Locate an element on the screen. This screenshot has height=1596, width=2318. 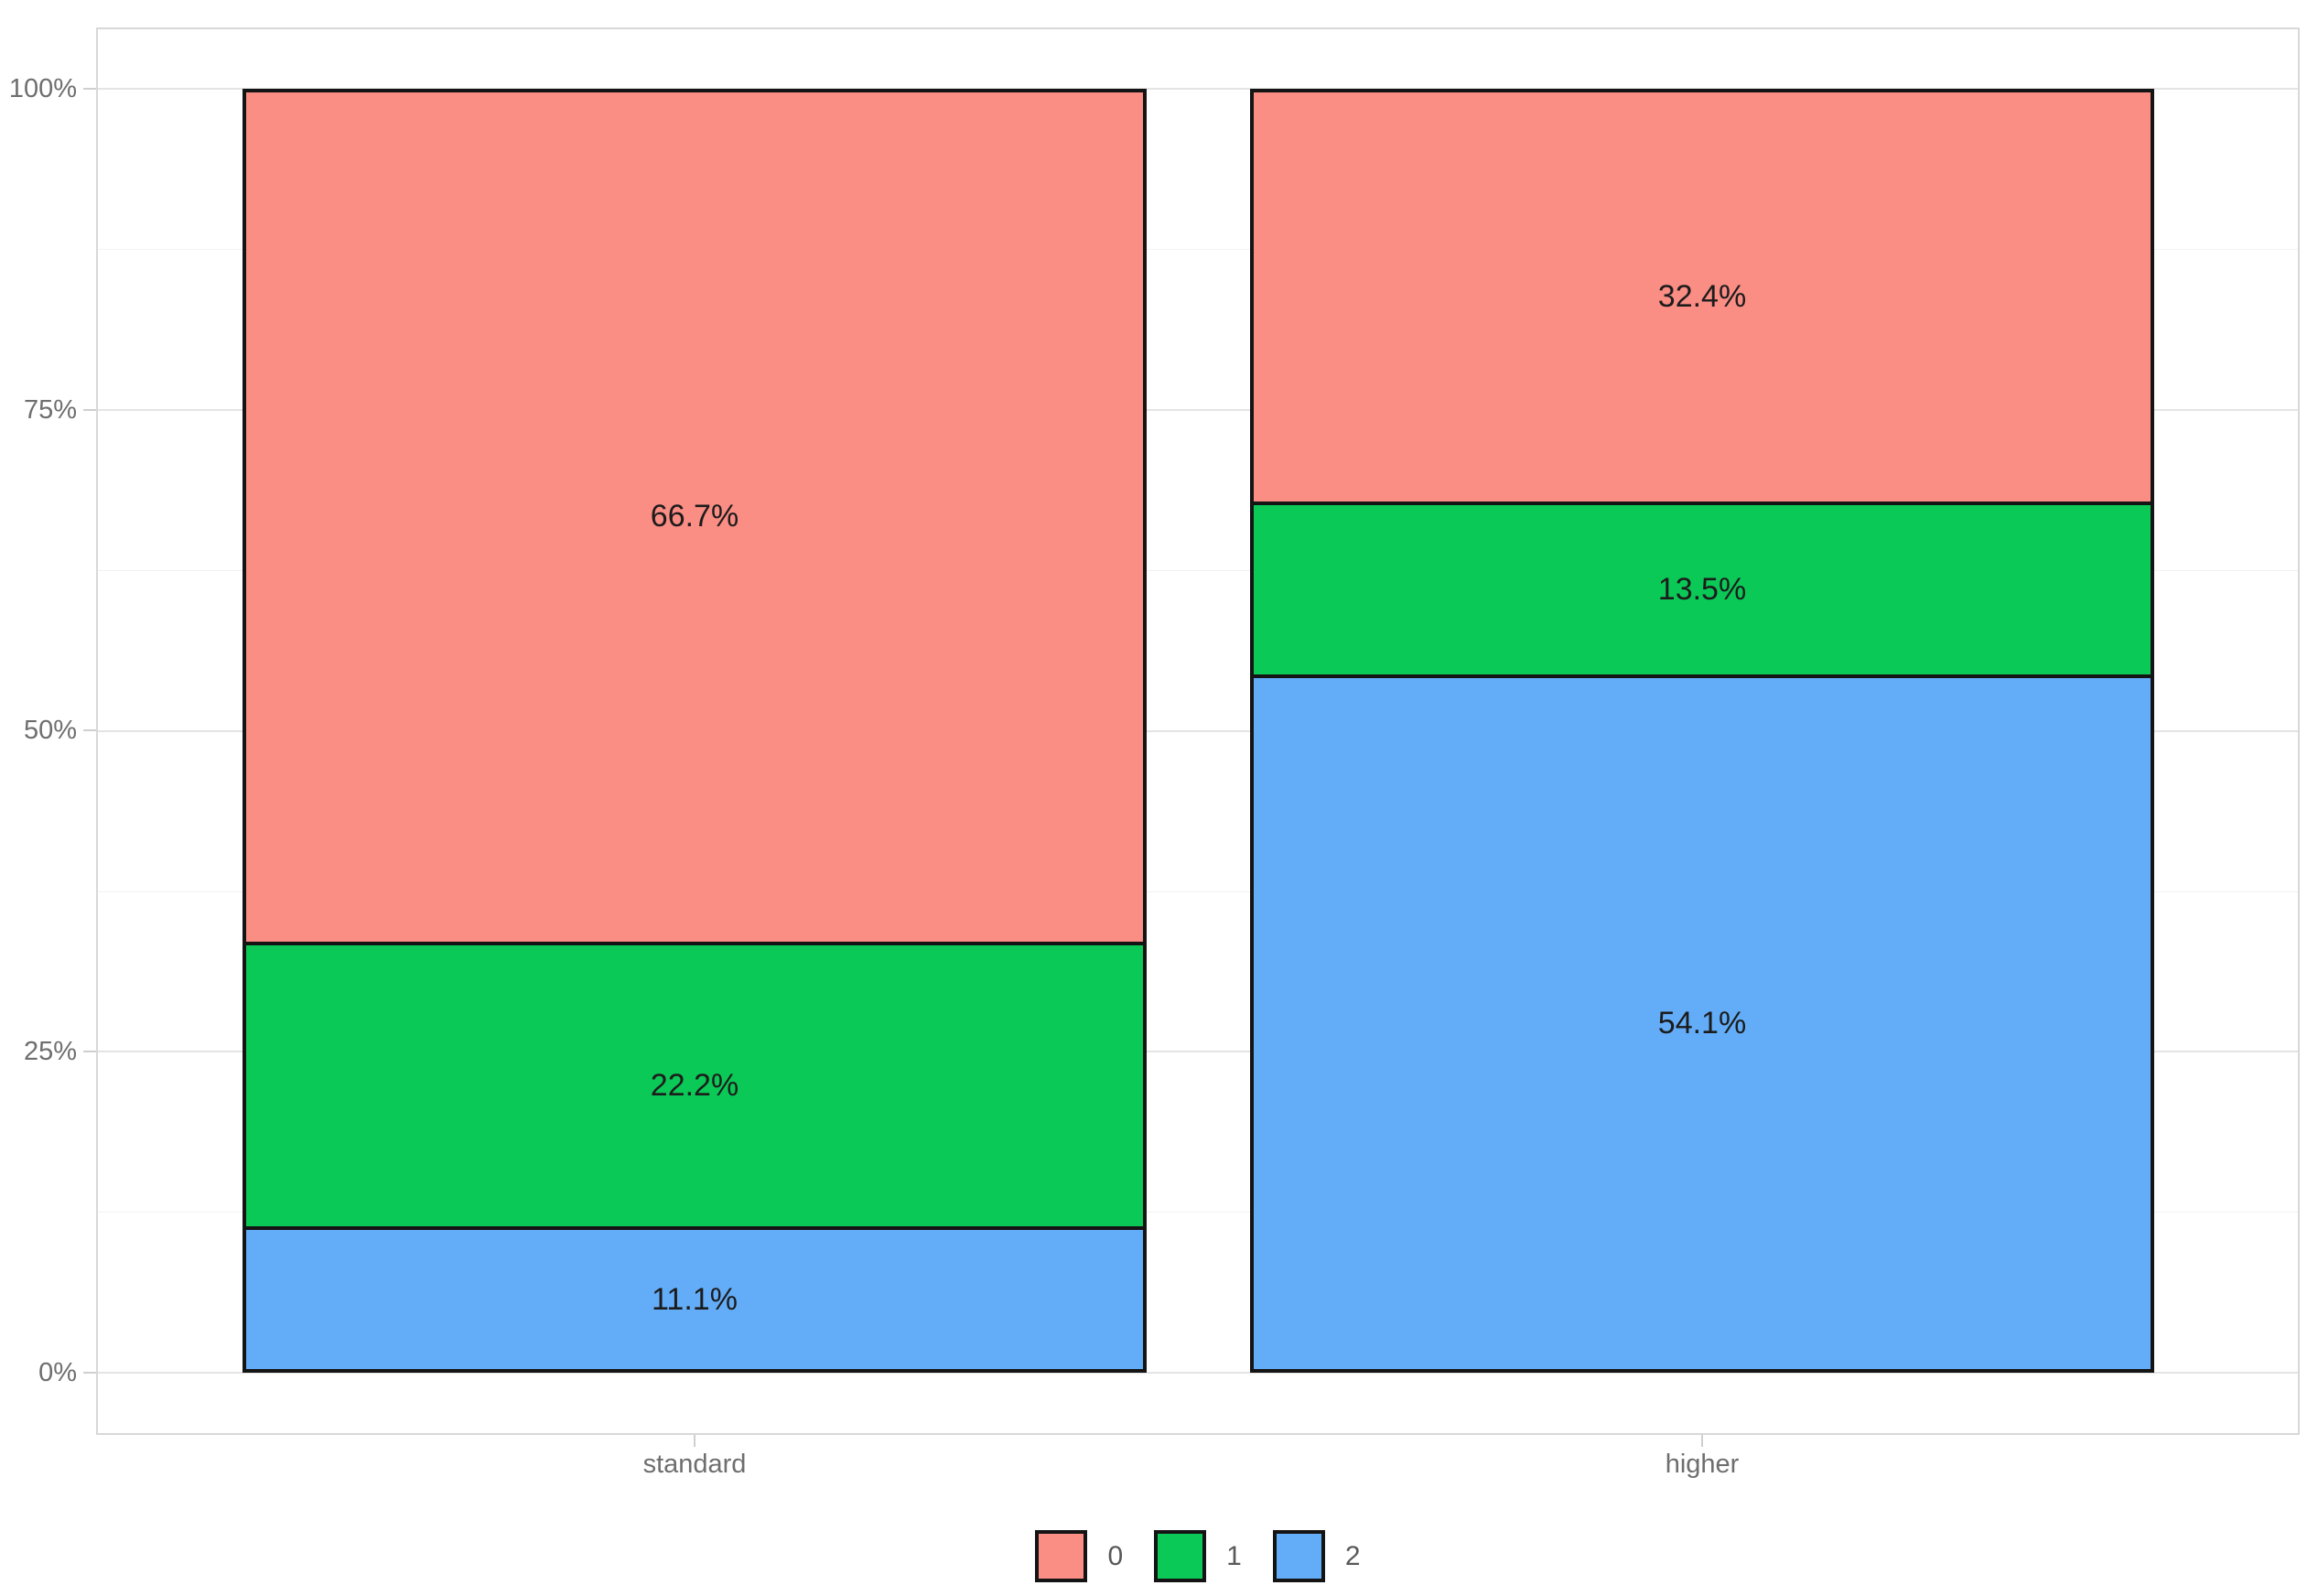
bar-standard-segment-1: 22.2% is located at coordinates (695, 1086).